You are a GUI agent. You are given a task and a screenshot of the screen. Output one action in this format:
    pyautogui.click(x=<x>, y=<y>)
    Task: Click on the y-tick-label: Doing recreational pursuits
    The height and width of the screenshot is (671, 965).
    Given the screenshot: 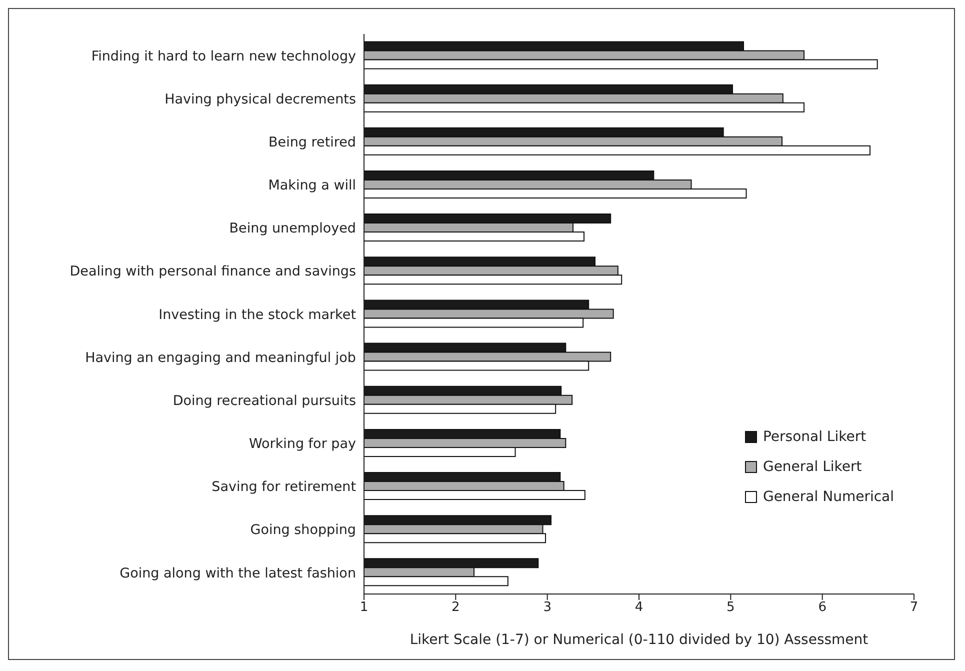 What is the action you would take?
    pyautogui.click(x=264, y=400)
    